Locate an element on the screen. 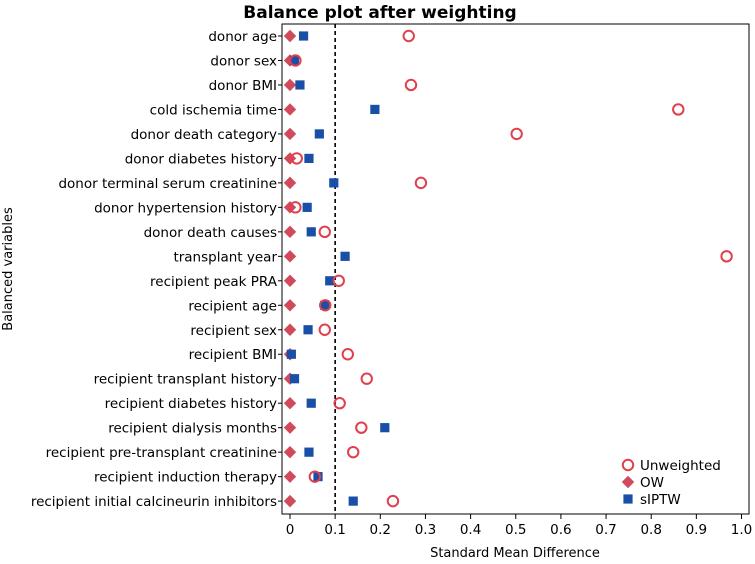  x-tick-label: 0.2 is located at coordinates (380, 530).